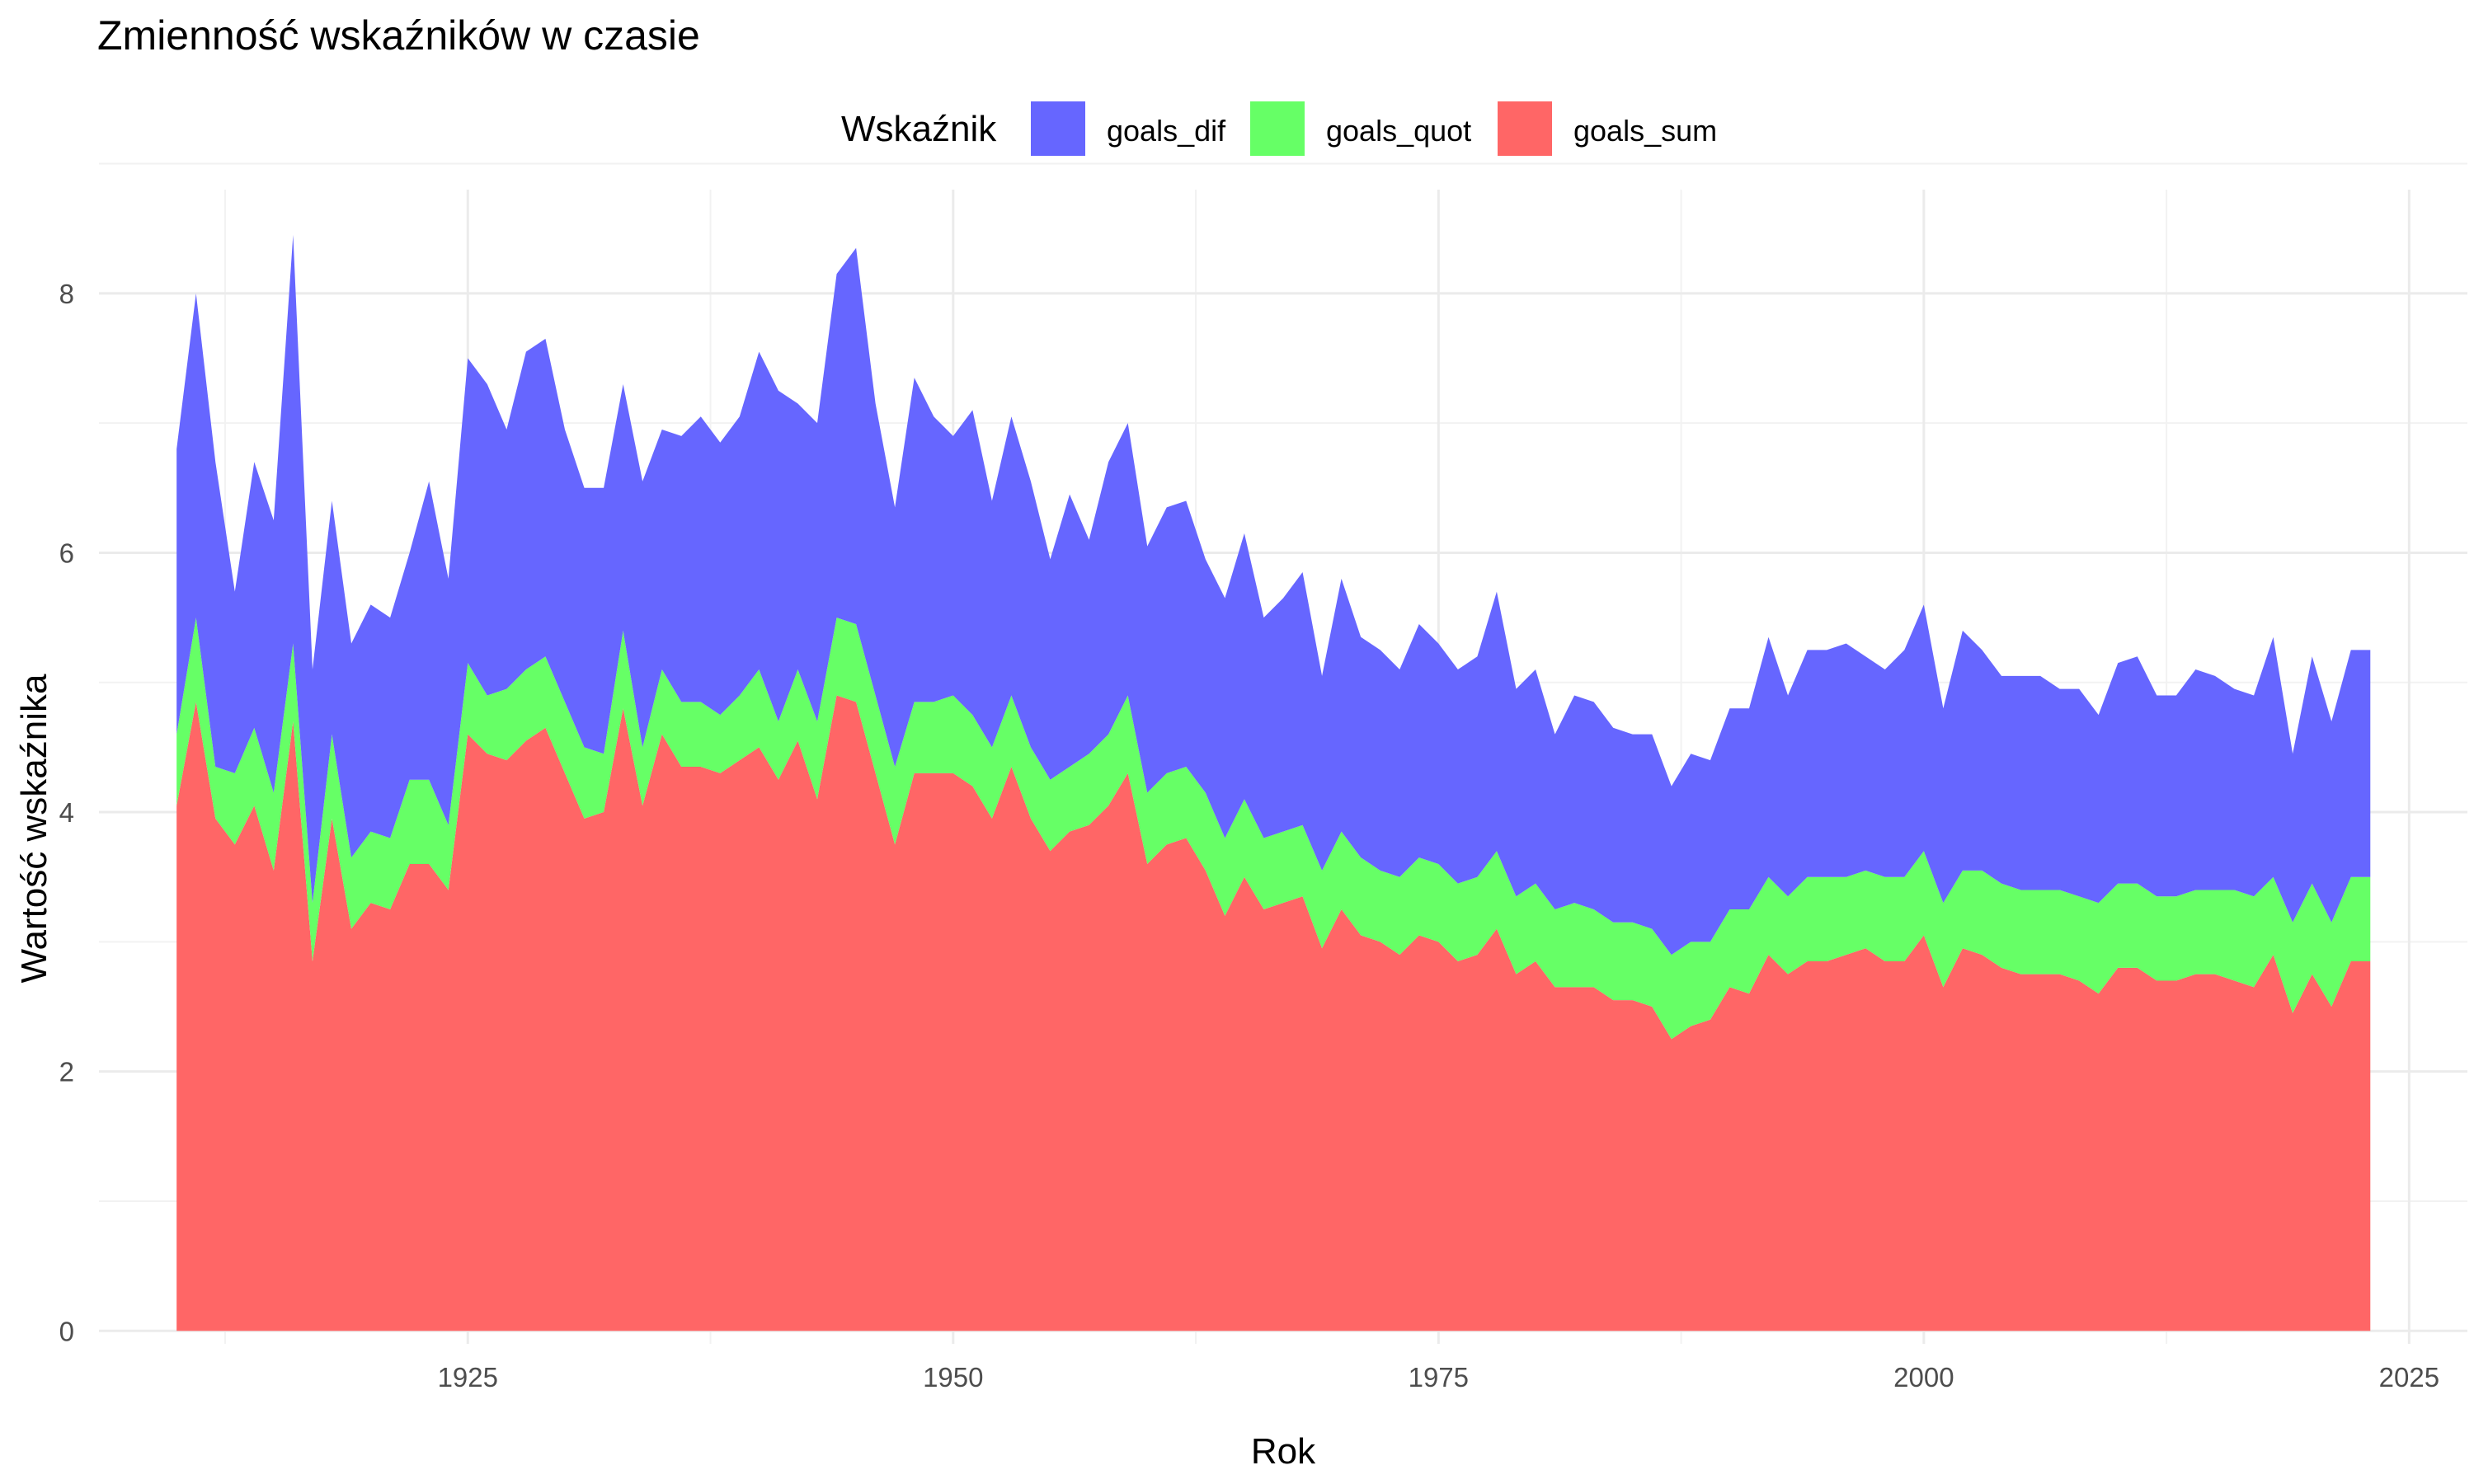 The image size is (2474, 1484). I want to click on x-axis-title: Rok, so click(1283, 1452).